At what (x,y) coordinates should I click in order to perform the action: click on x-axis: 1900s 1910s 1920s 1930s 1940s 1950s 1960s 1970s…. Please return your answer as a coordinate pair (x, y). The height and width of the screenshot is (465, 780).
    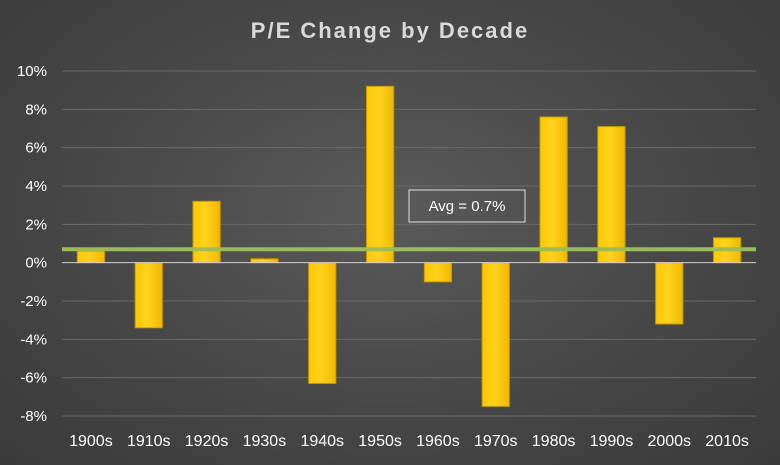
    Looking at the image, I should click on (409, 441).